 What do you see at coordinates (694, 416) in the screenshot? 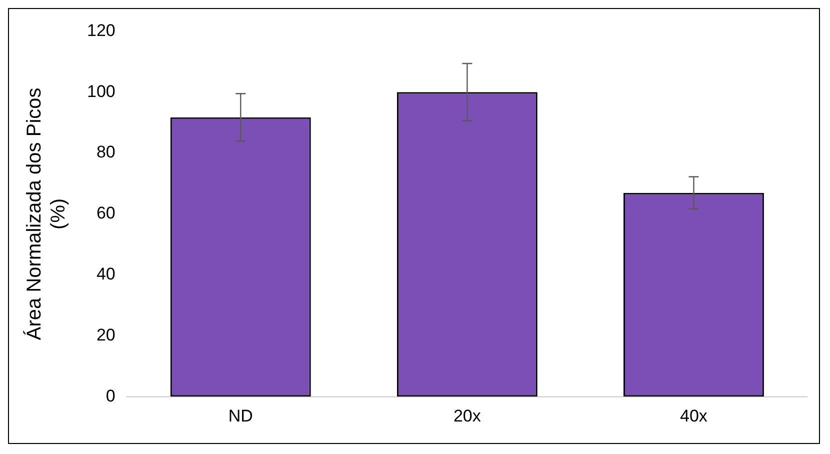
I see `x-tick-label: 40x` at bounding box center [694, 416].